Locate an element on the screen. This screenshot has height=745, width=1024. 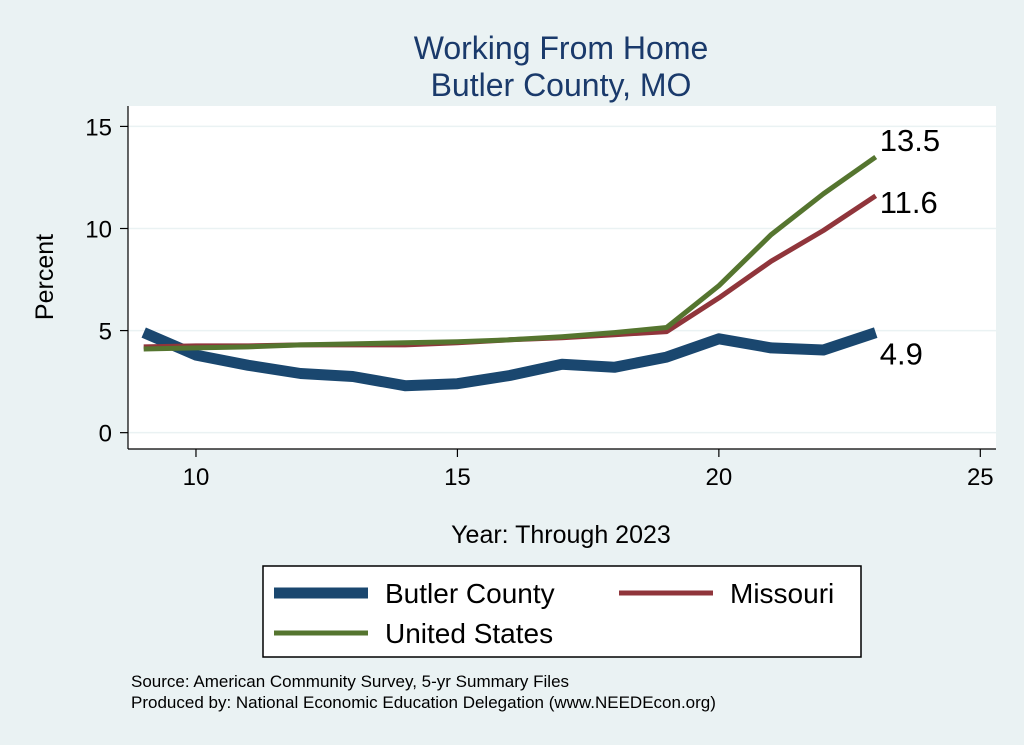
end-label-butler-county: 4.9 is located at coordinates (901, 354).